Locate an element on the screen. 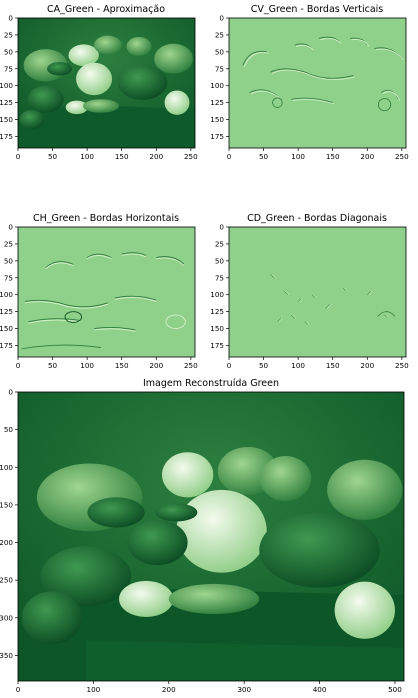 The image size is (418, 698). y-tick-label: 350 is located at coordinates (6, 655).